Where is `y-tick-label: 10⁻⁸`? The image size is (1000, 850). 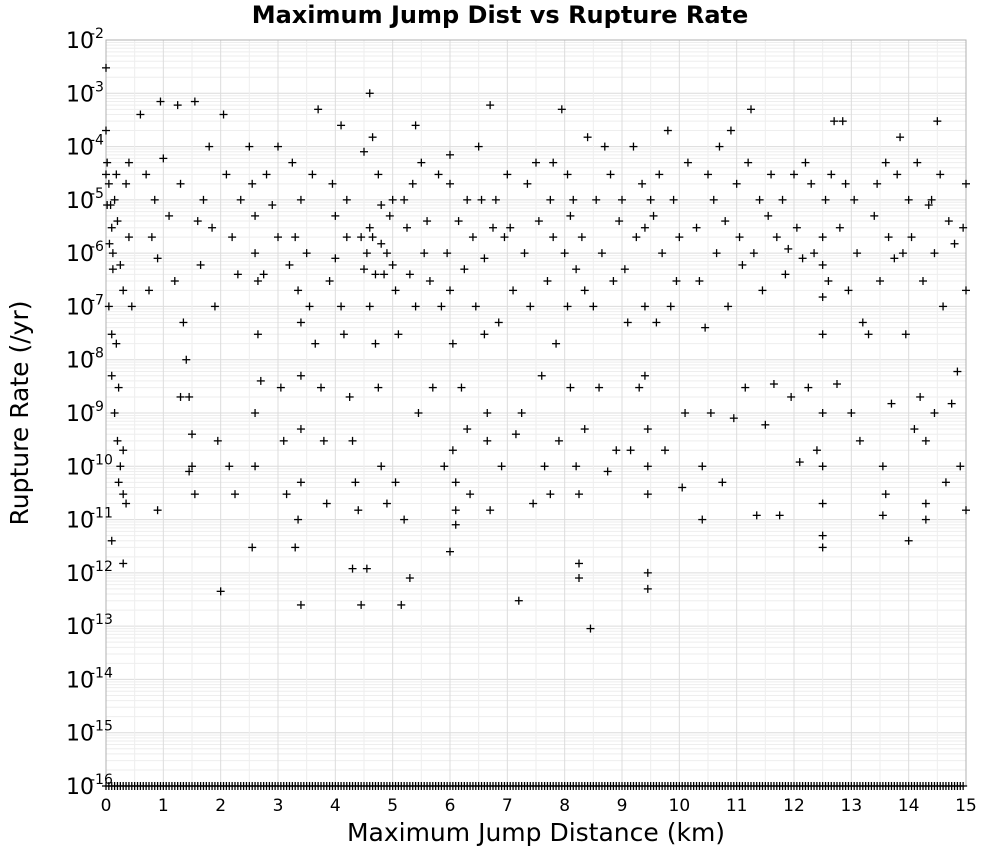
y-tick-label: 10⁻⁸ is located at coordinates (85, 360).